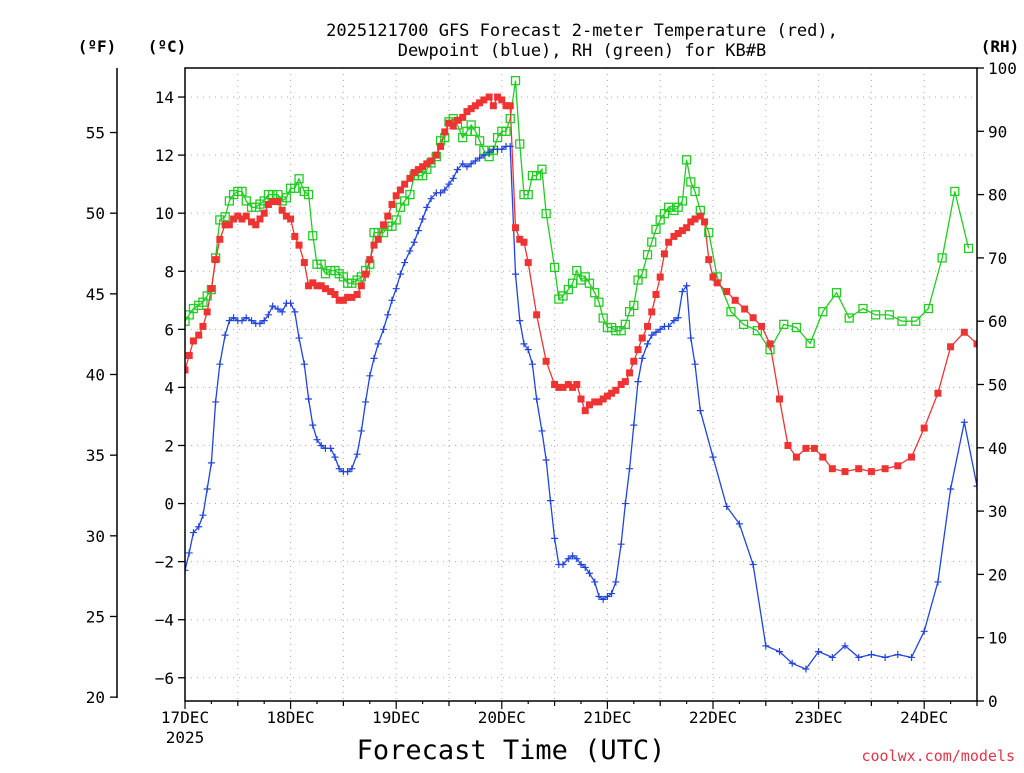 This screenshot has height=773, width=1024. What do you see at coordinates (95, 374) in the screenshot?
I see `fahrenheit-tick-label: 40` at bounding box center [95, 374].